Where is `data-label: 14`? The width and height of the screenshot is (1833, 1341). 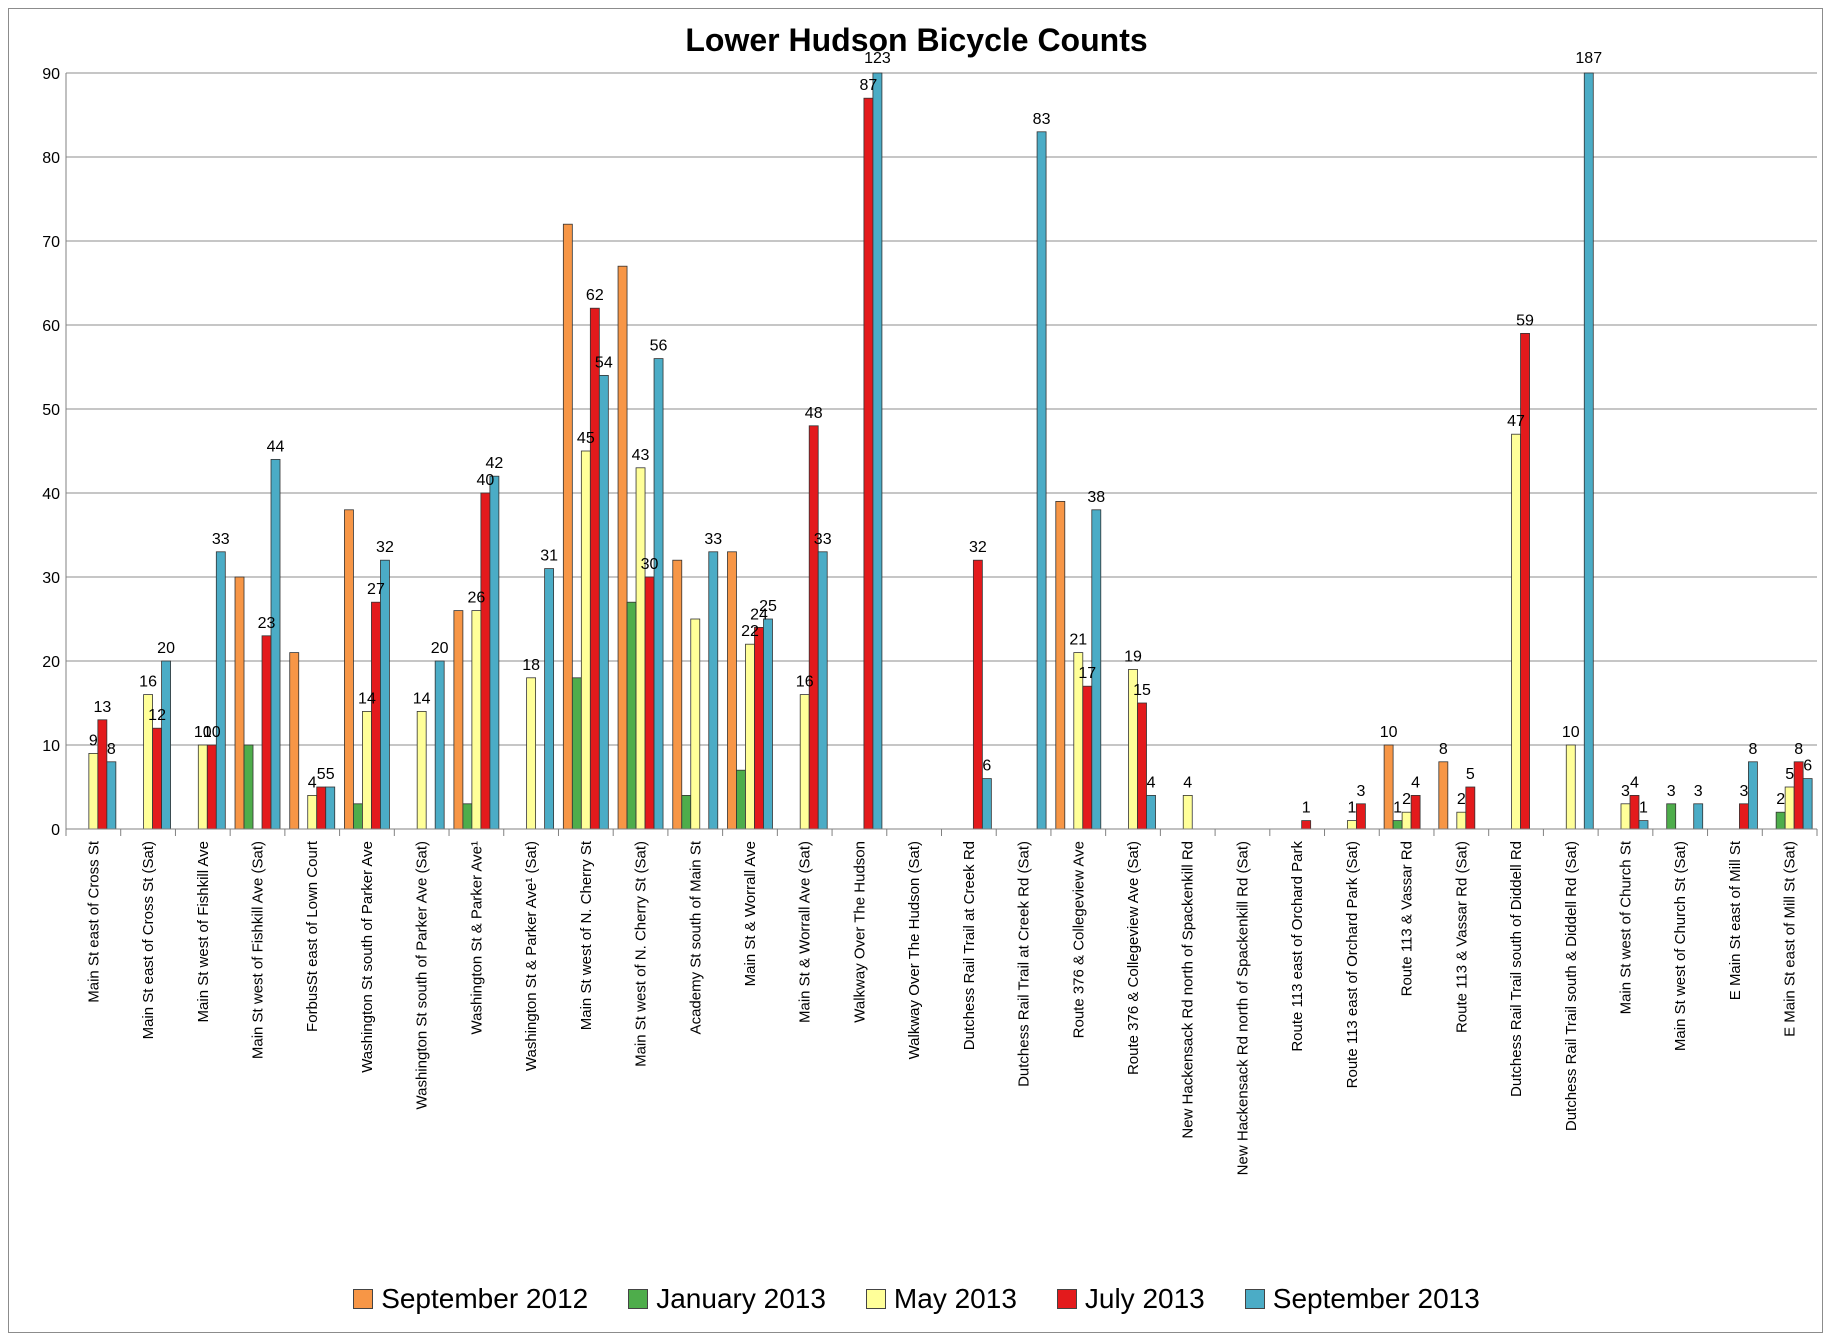
data-label: 14 is located at coordinates (422, 698).